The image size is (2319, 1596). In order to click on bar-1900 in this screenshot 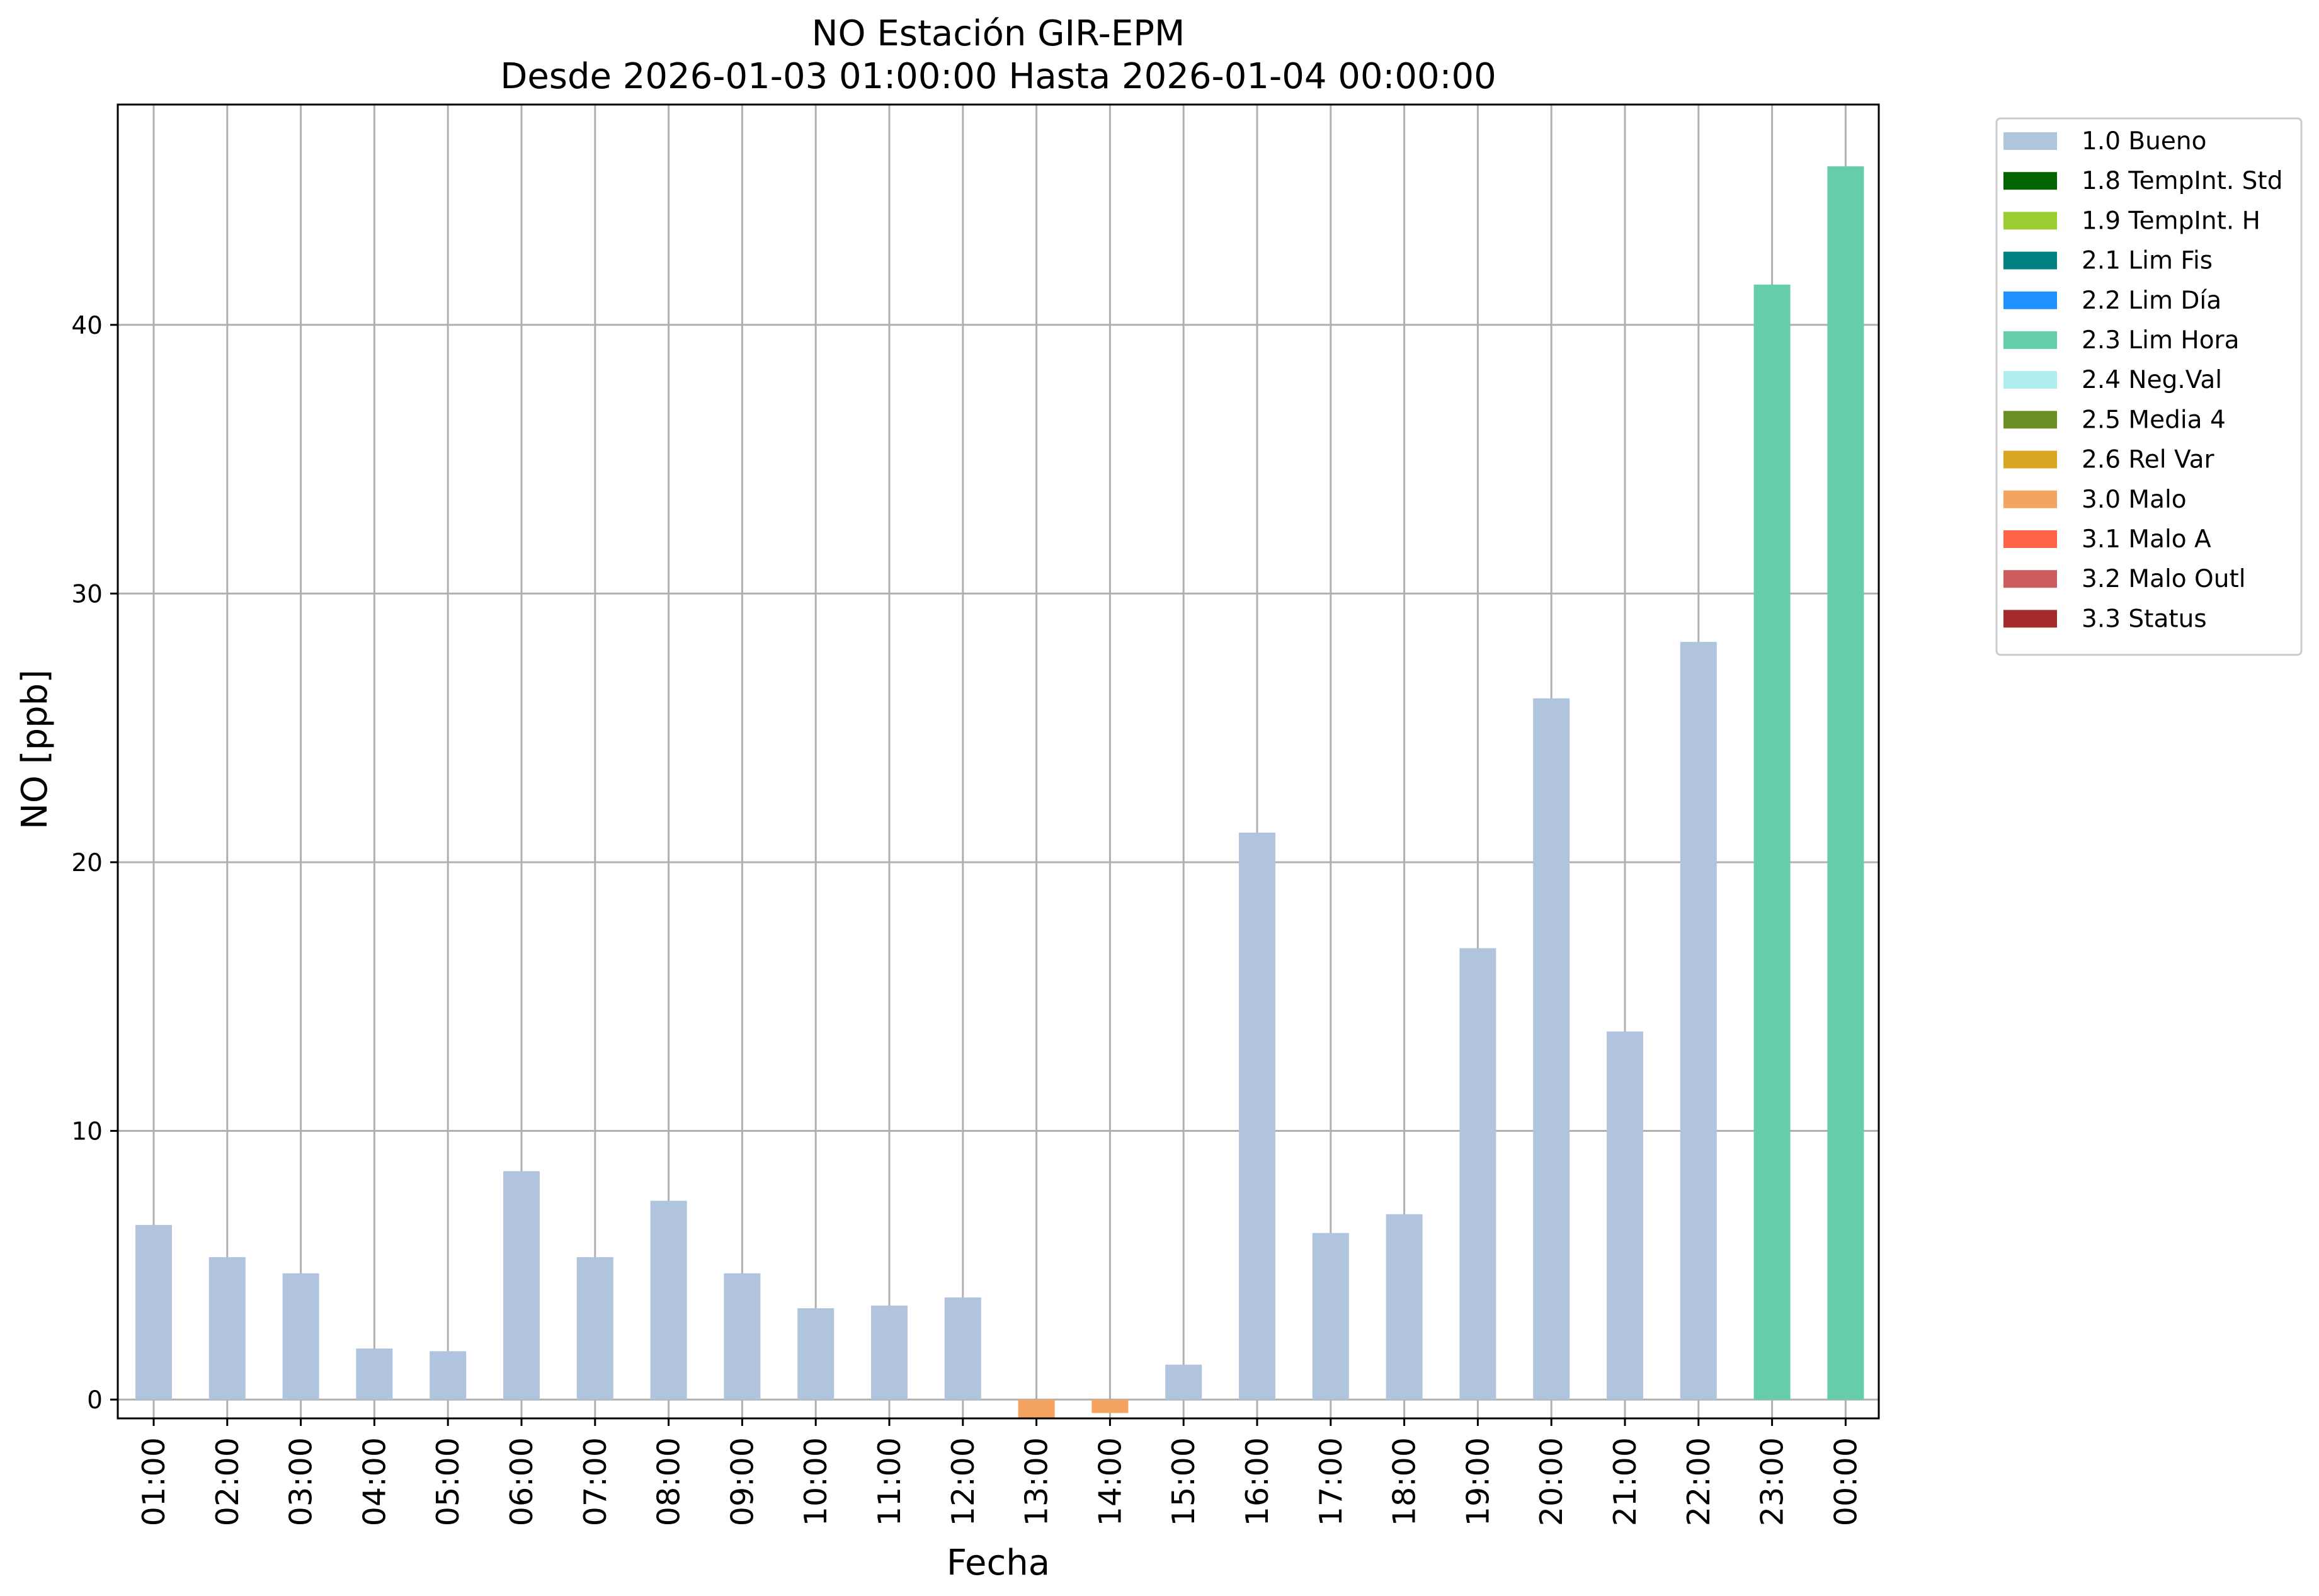, I will do `click(1477, 1174)`.